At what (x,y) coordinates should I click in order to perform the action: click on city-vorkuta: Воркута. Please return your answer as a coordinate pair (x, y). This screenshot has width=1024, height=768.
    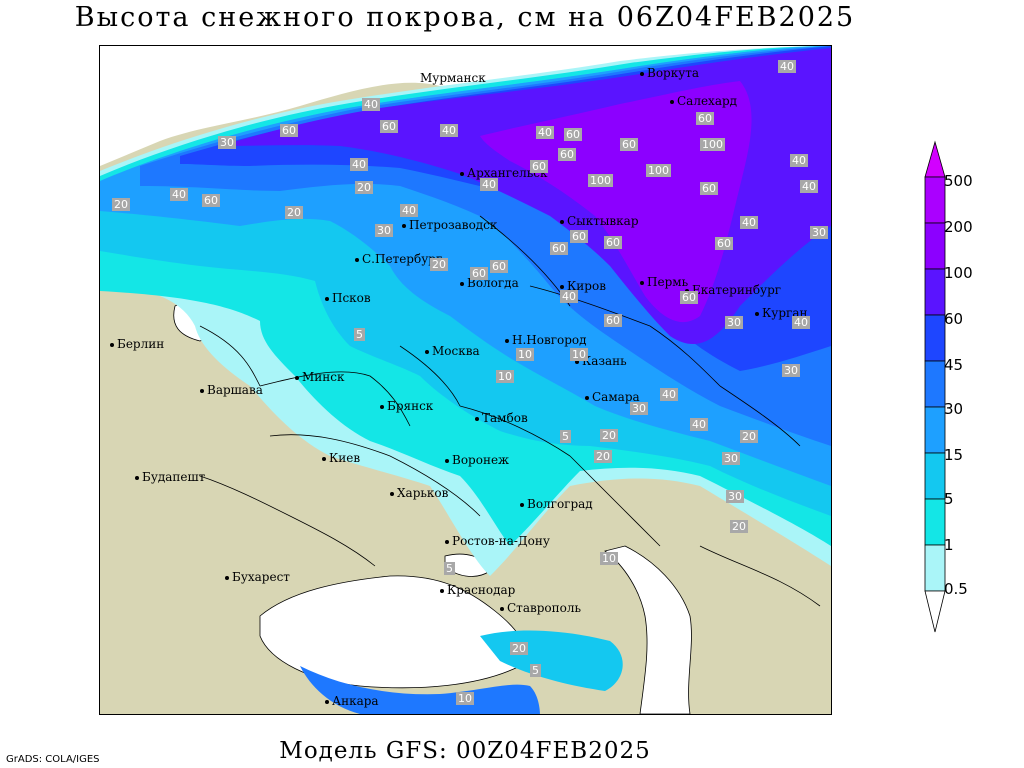
    Looking at the image, I should click on (669, 73).